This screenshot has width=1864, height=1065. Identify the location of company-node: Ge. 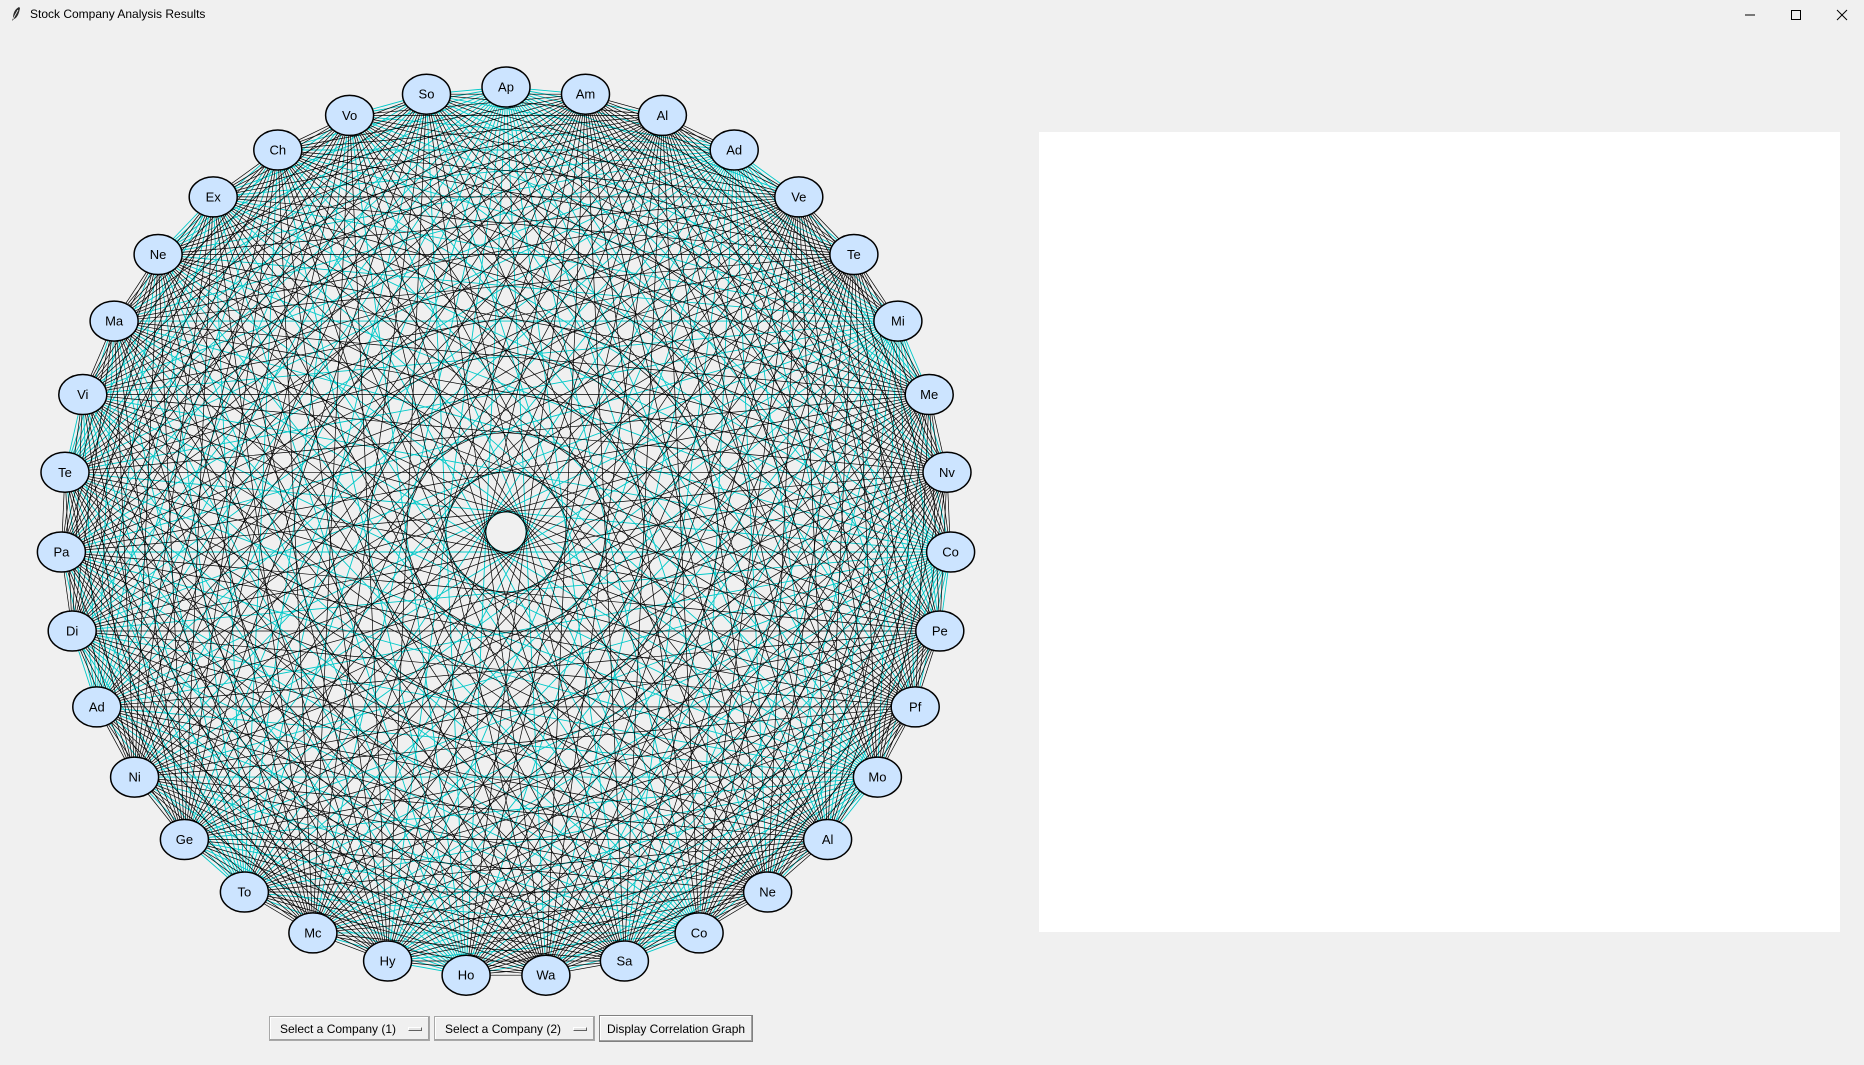
(184, 839).